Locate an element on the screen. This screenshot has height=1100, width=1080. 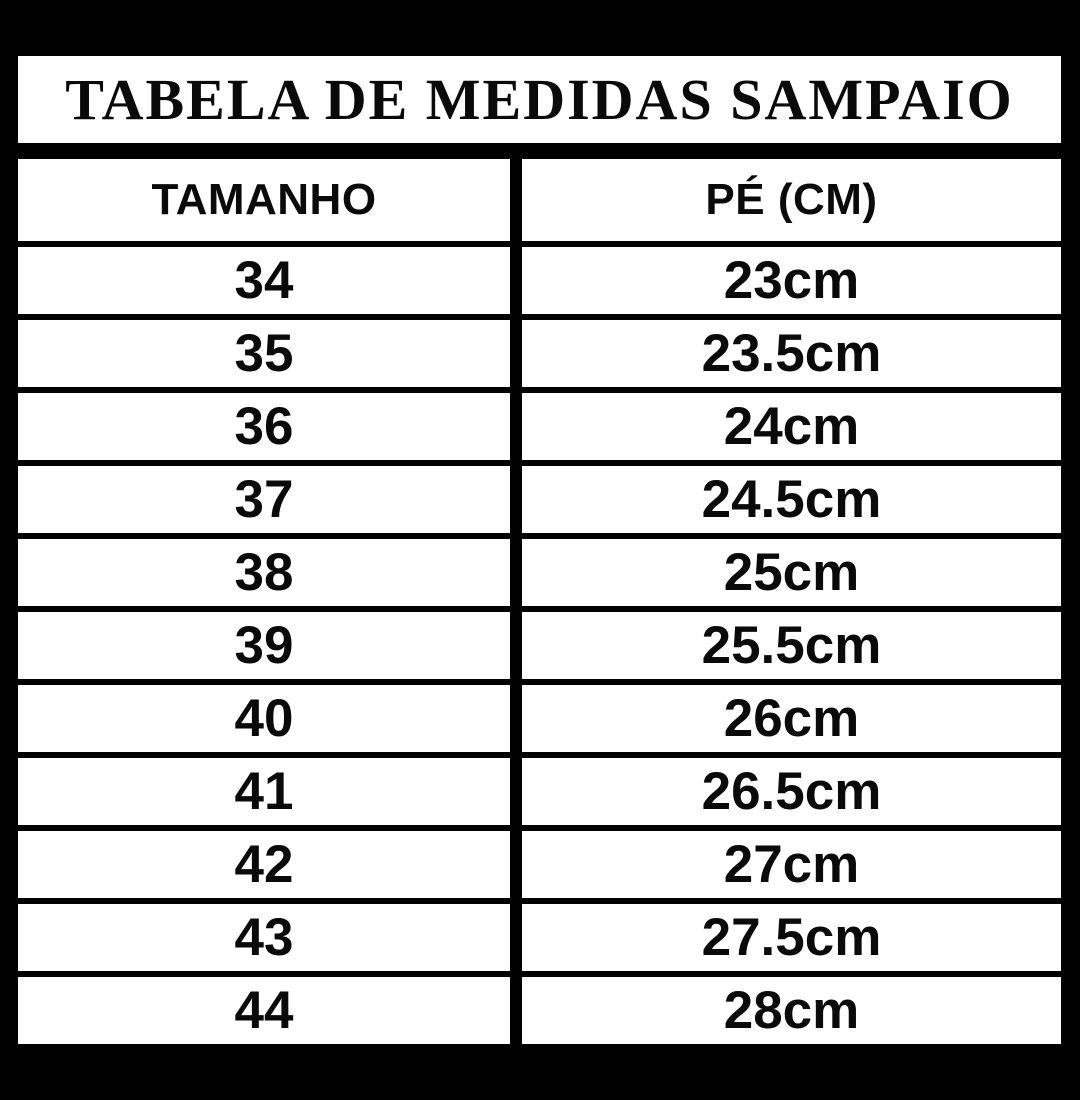
table-row: 36 24cm is located at coordinates (539, 426).